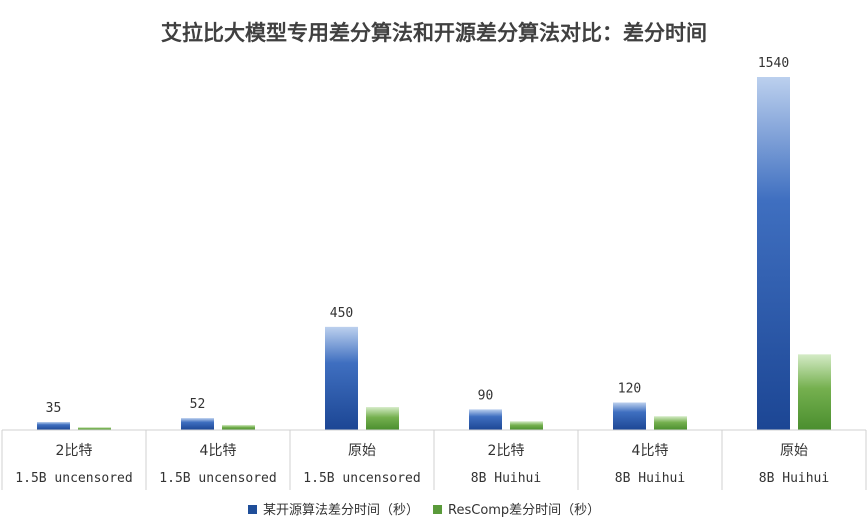  Describe the element at coordinates (341, 510) in the screenshot. I see `legend-entry: 某开源算法差分时间（秒）` at that location.